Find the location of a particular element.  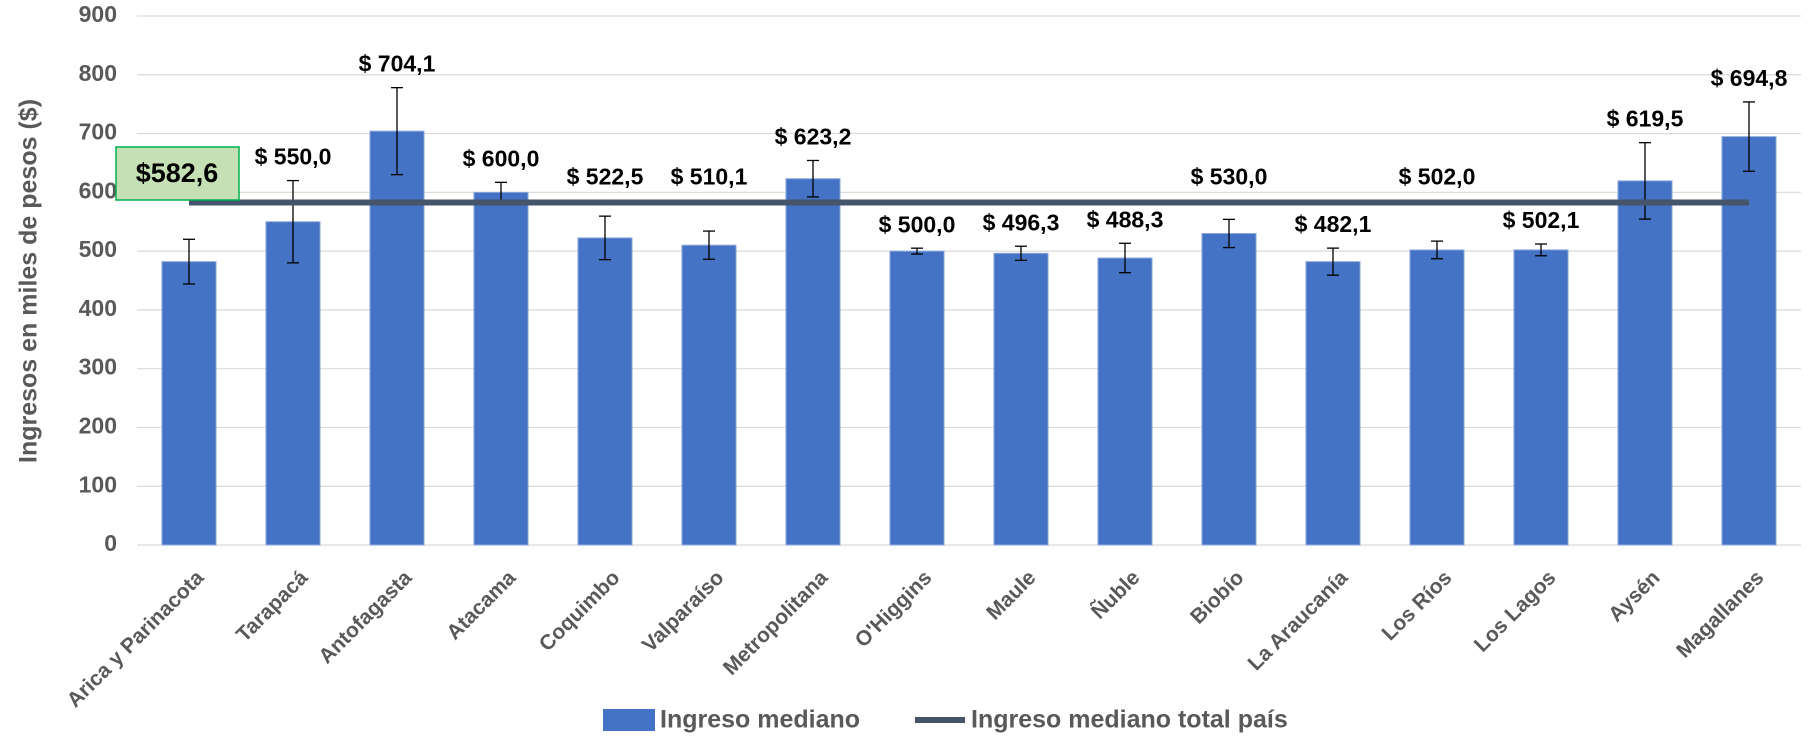

y-tick-label: 300 is located at coordinates (98, 367).